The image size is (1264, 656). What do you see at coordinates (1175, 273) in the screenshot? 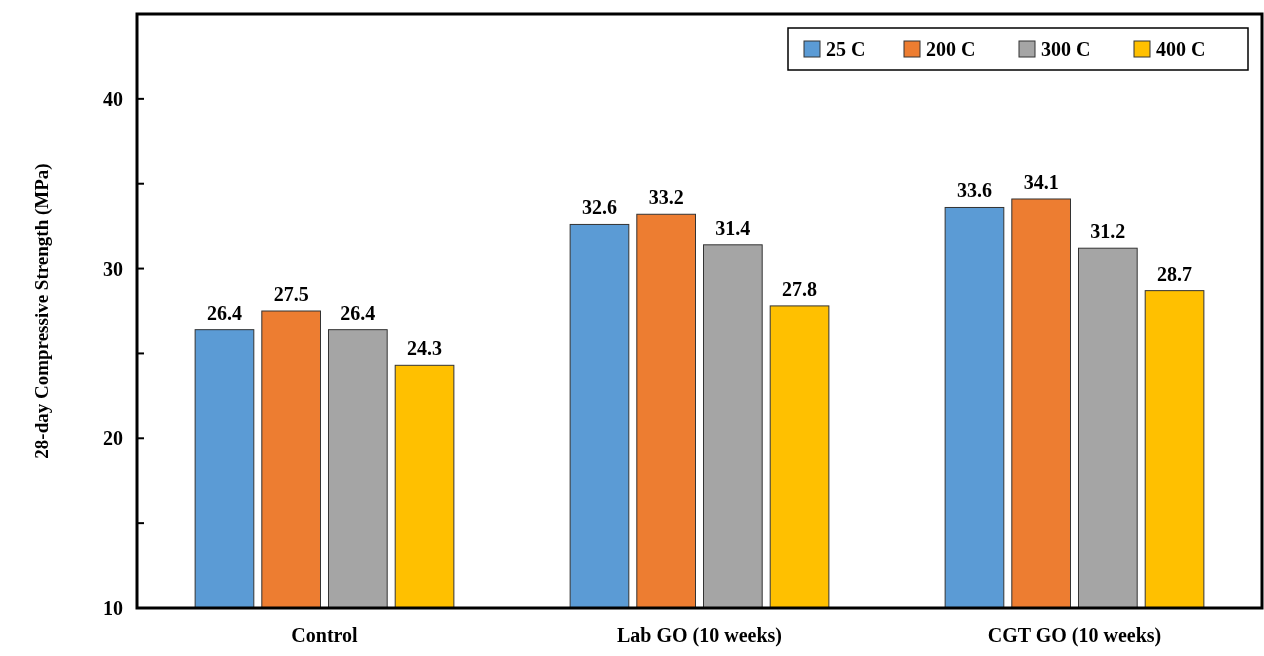
I see `data-label: 28.7` at bounding box center [1175, 273].